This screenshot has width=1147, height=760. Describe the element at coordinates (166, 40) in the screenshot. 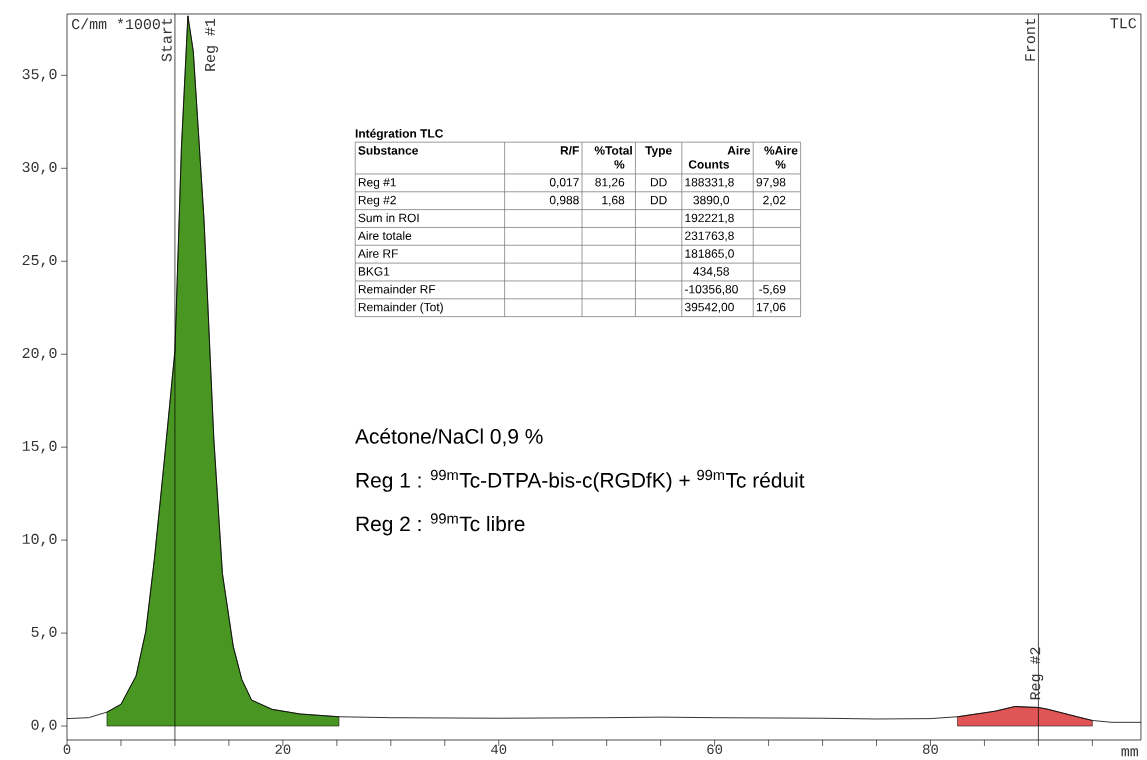

I see `ref-line-label: Start` at that location.